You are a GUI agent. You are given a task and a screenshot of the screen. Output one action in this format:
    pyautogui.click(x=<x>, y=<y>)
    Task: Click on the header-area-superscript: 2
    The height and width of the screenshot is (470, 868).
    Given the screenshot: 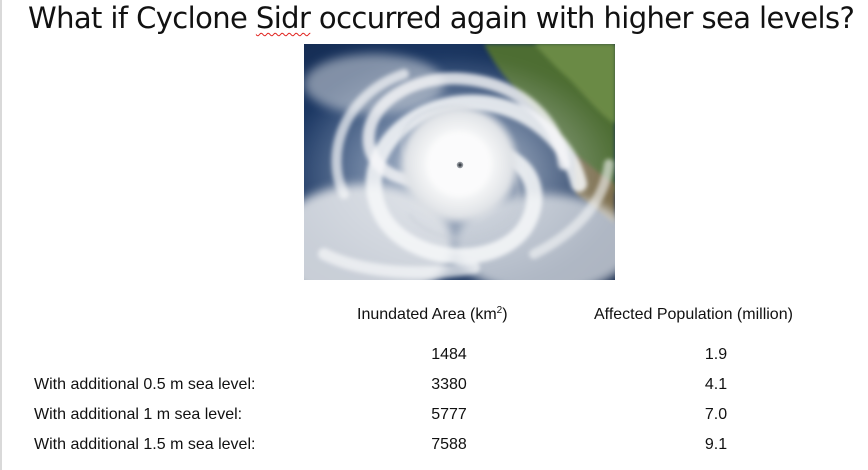 What is the action you would take?
    pyautogui.click(x=499, y=310)
    